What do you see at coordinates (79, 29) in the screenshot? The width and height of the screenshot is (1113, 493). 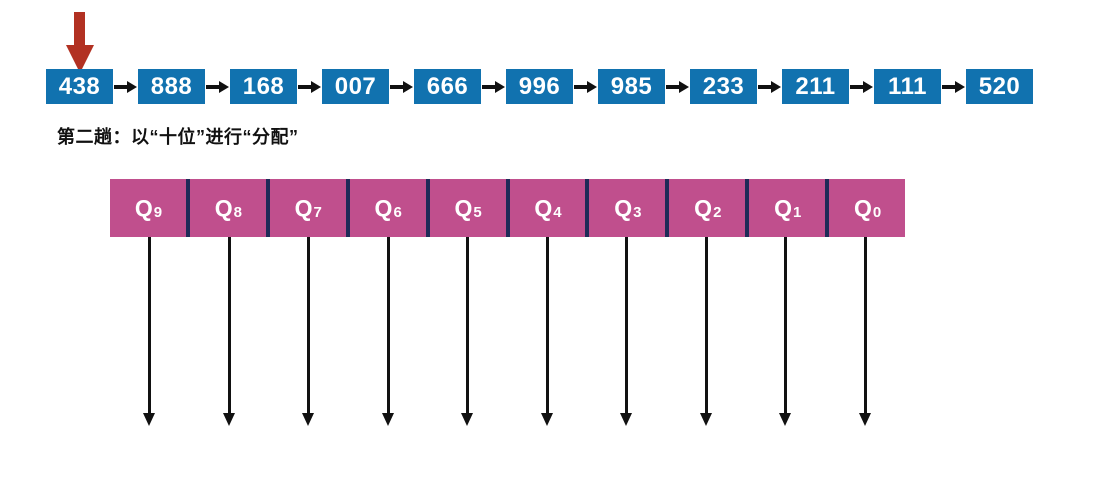 I see `pointer-stem` at bounding box center [79, 29].